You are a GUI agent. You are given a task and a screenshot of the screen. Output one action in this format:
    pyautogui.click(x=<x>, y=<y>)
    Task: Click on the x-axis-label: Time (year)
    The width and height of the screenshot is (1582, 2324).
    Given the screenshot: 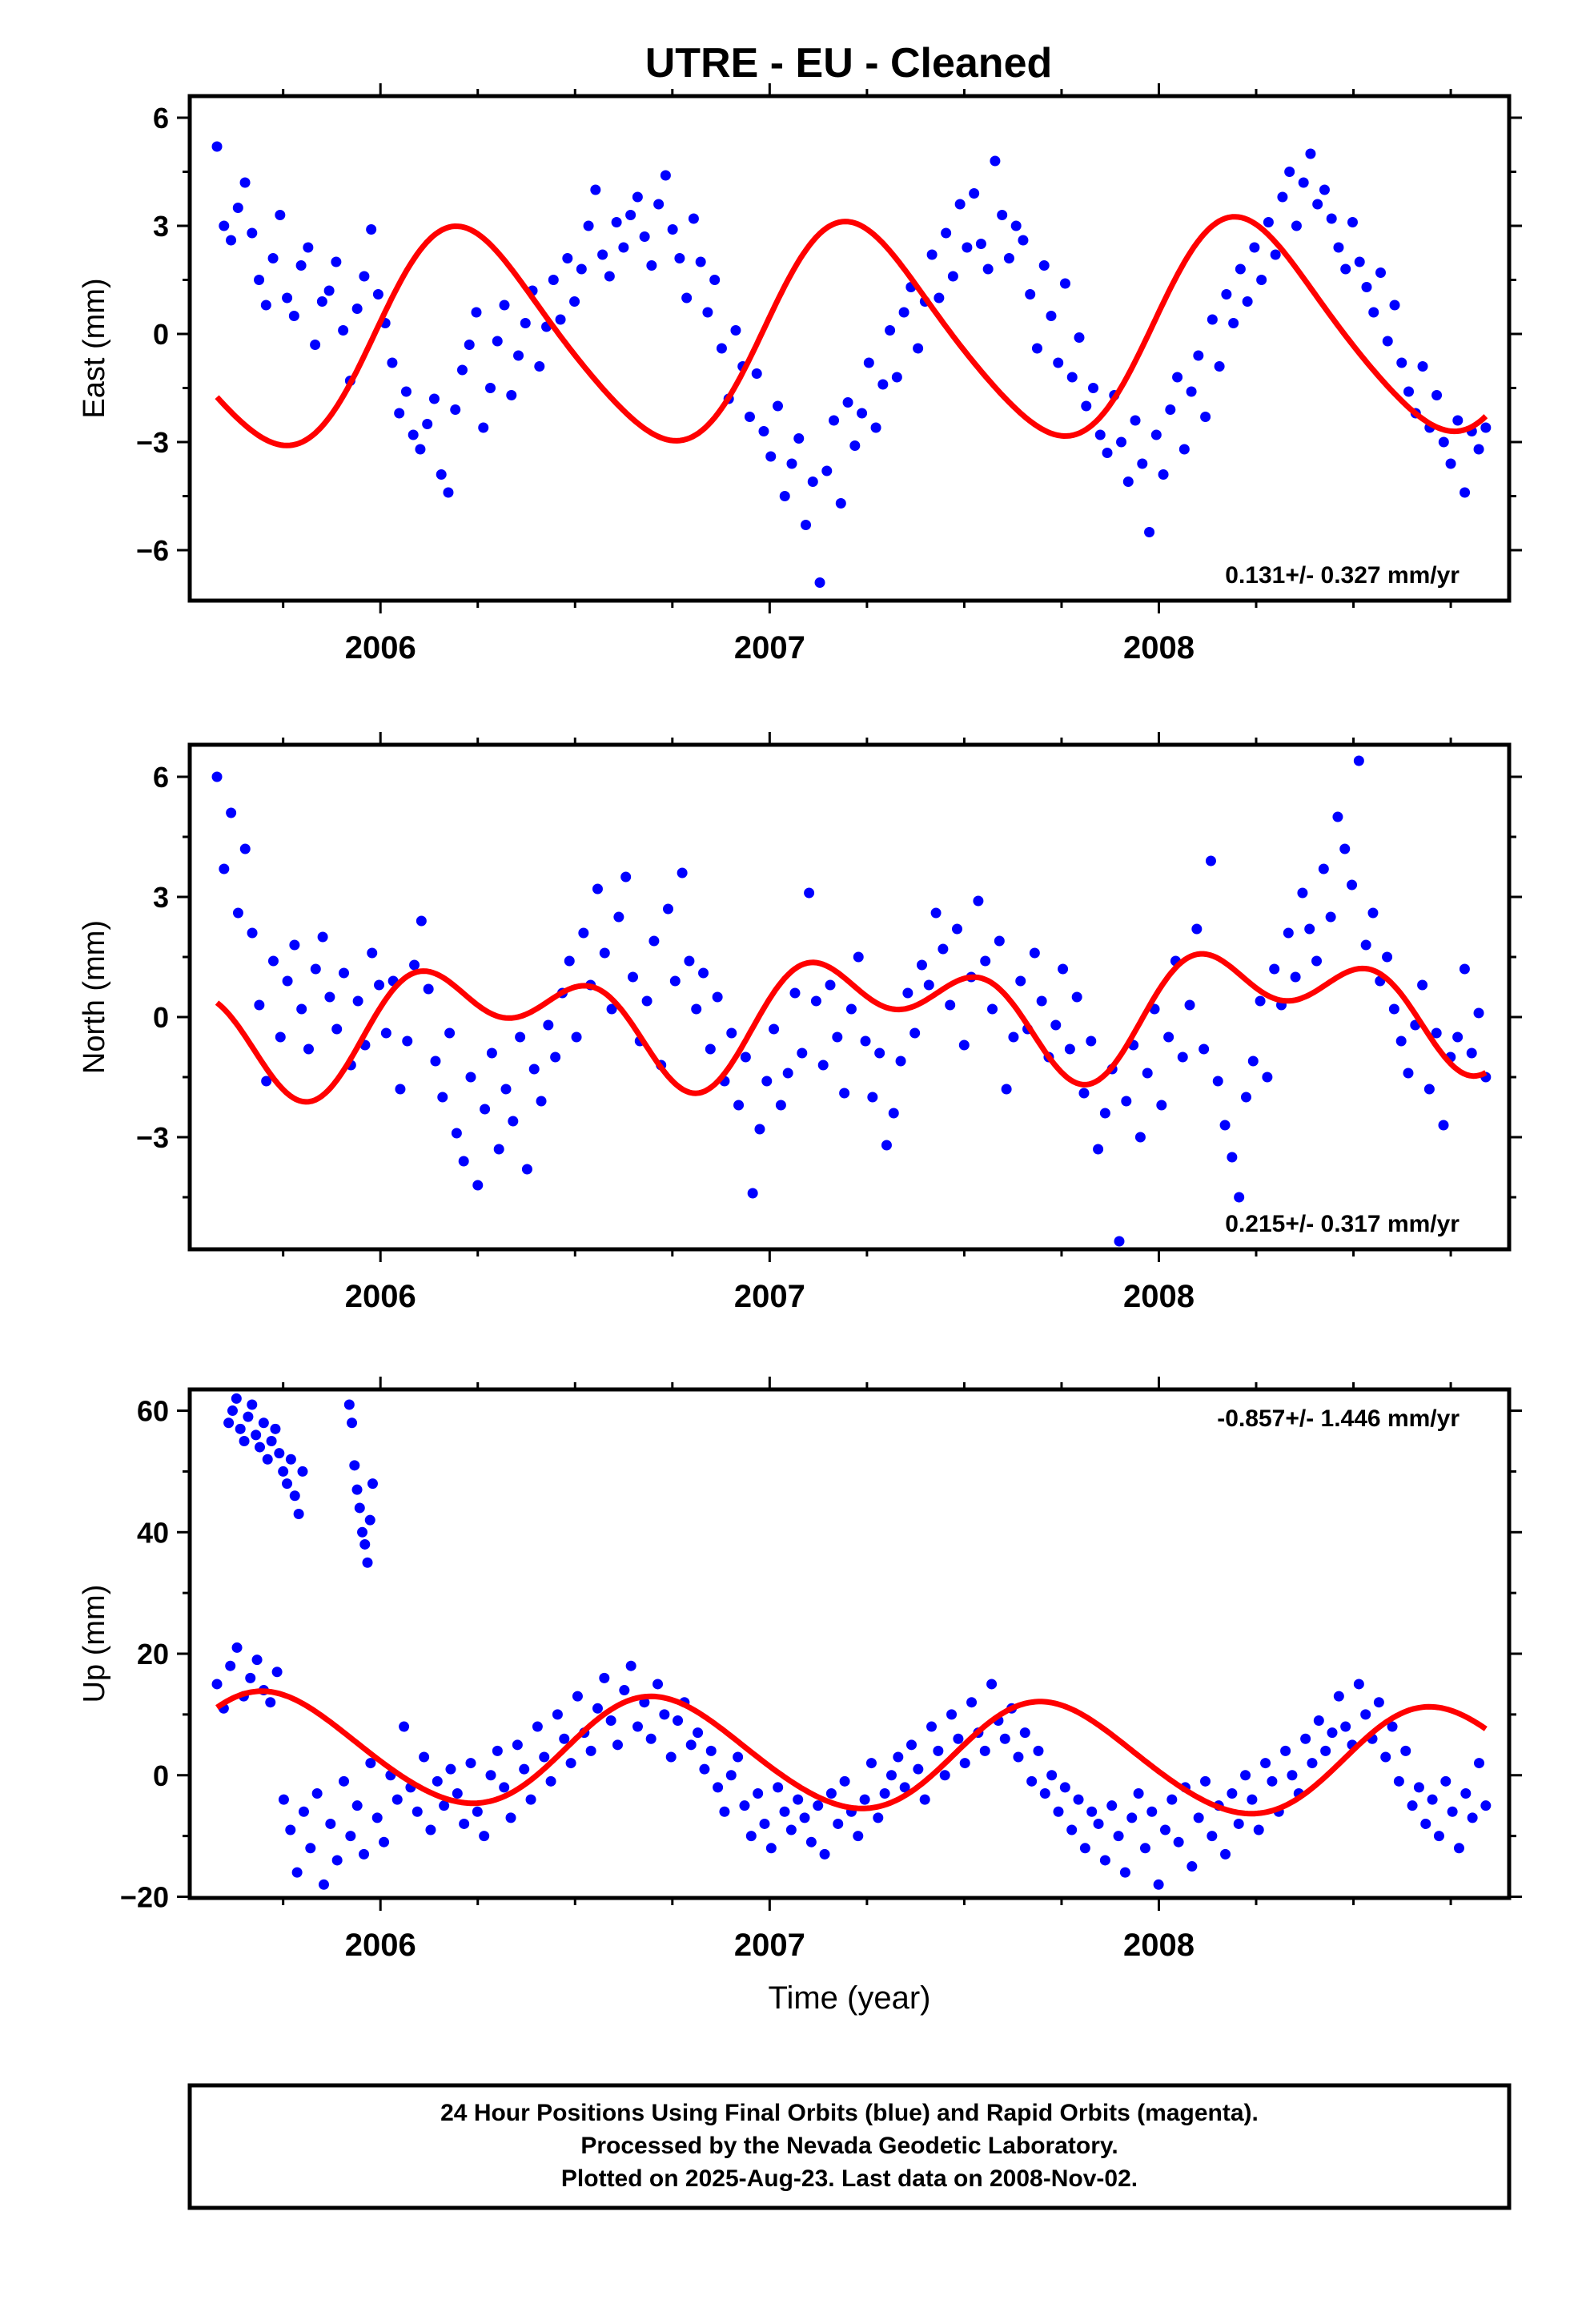 What is the action you would take?
    pyautogui.click(x=850, y=1998)
    